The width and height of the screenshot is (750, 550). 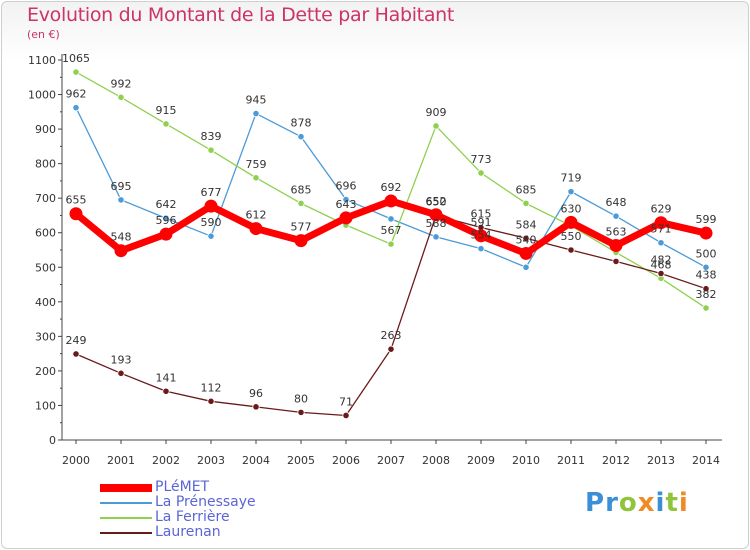 I want to click on logo-letter: P, so click(x=595, y=503).